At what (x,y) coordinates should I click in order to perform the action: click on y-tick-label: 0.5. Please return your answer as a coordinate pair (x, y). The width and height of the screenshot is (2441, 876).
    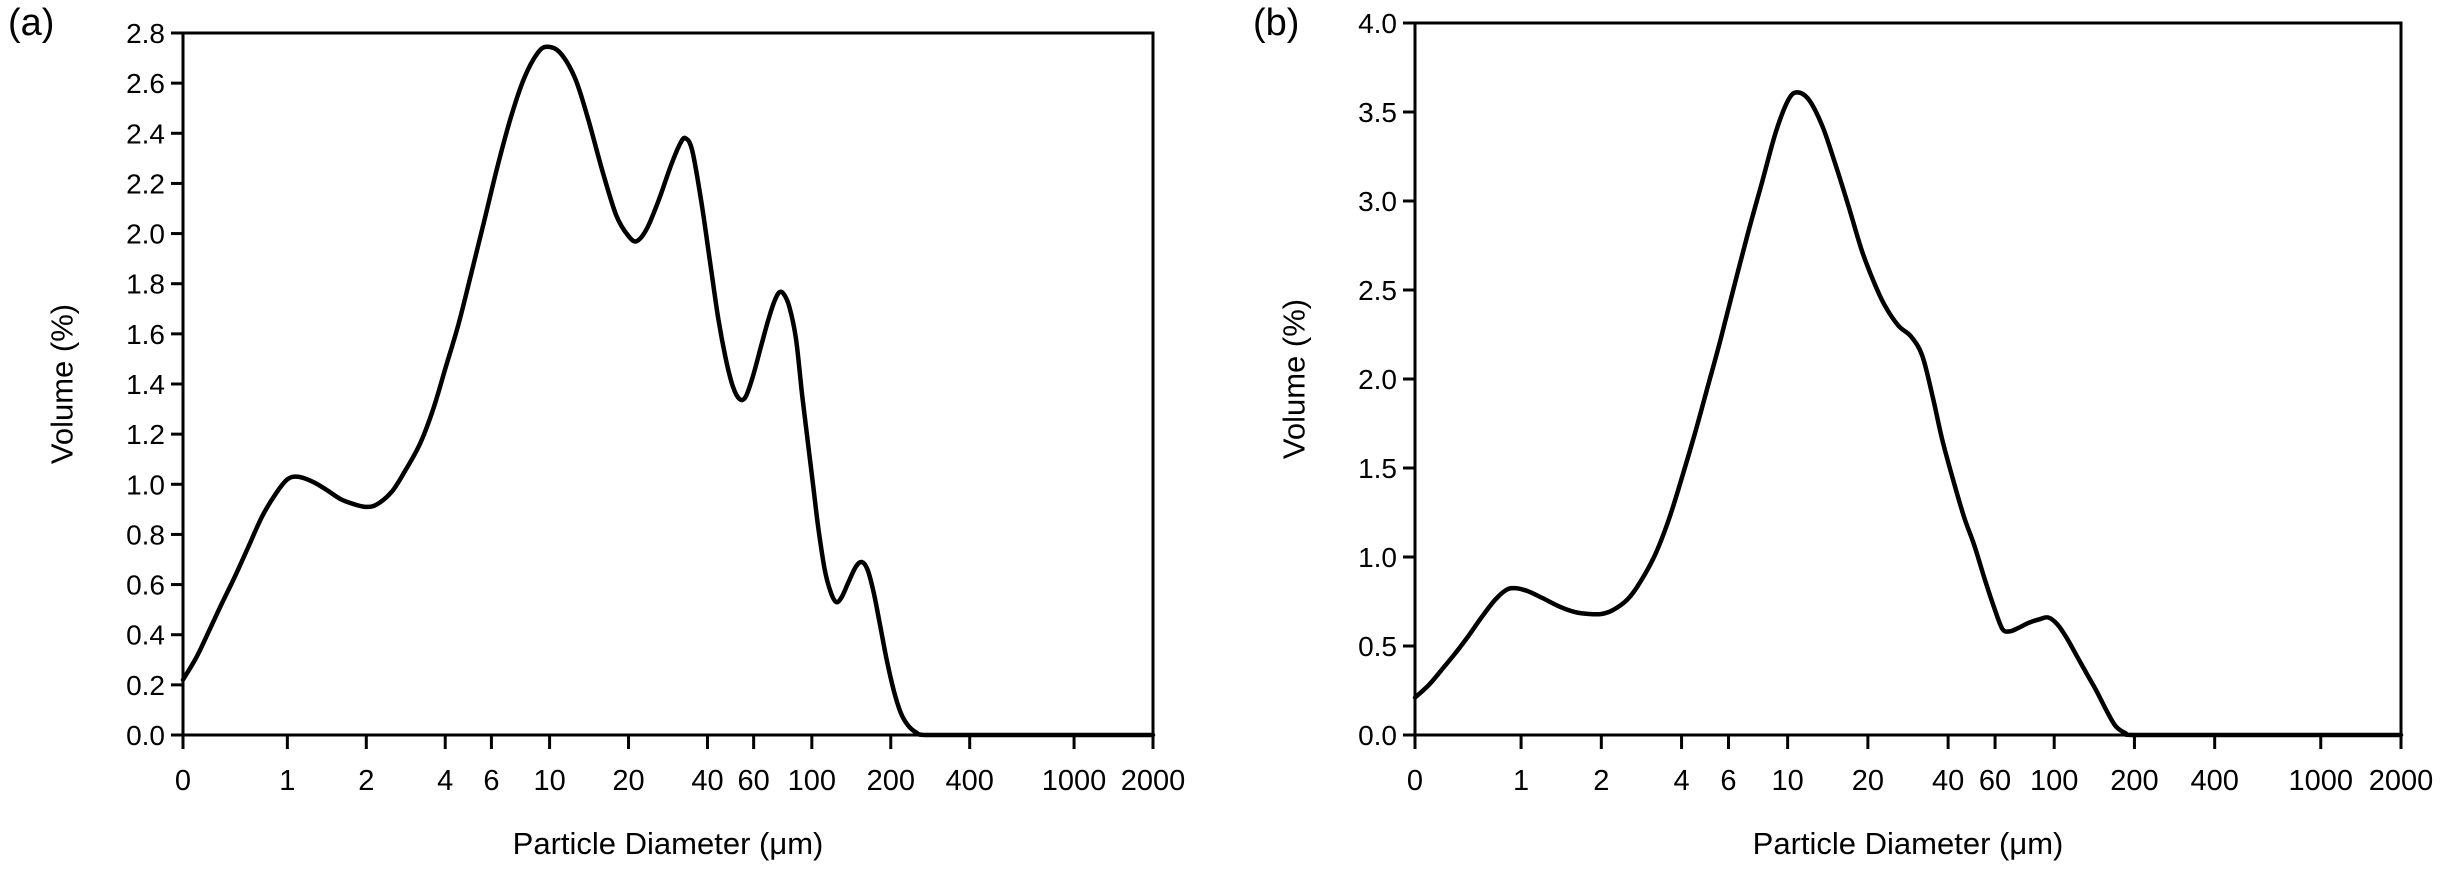
    Looking at the image, I should click on (1377, 646).